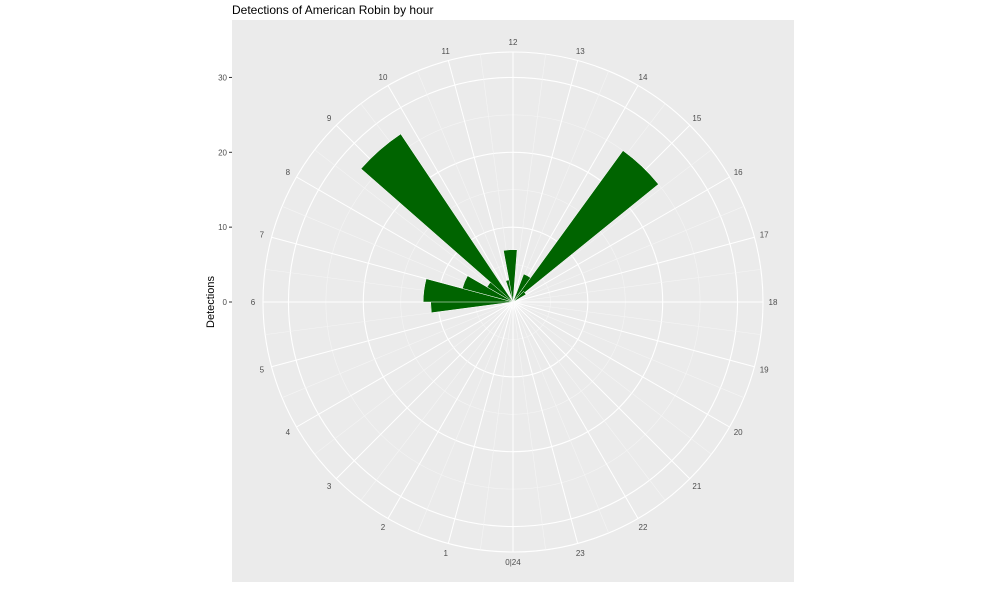  Describe the element at coordinates (738, 172) in the screenshot. I see `hour-label-16: 16` at that location.